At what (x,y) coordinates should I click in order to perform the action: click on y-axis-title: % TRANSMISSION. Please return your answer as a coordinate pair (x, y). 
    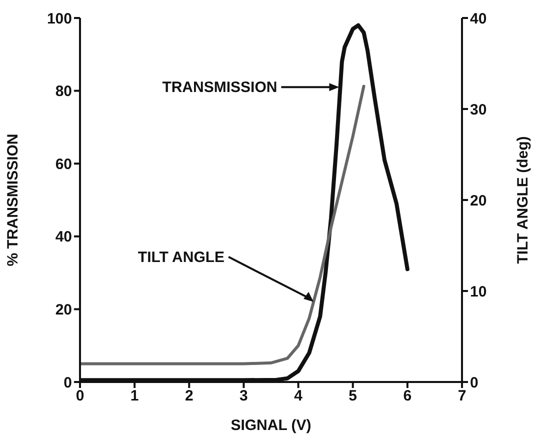
    Looking at the image, I should click on (13, 200).